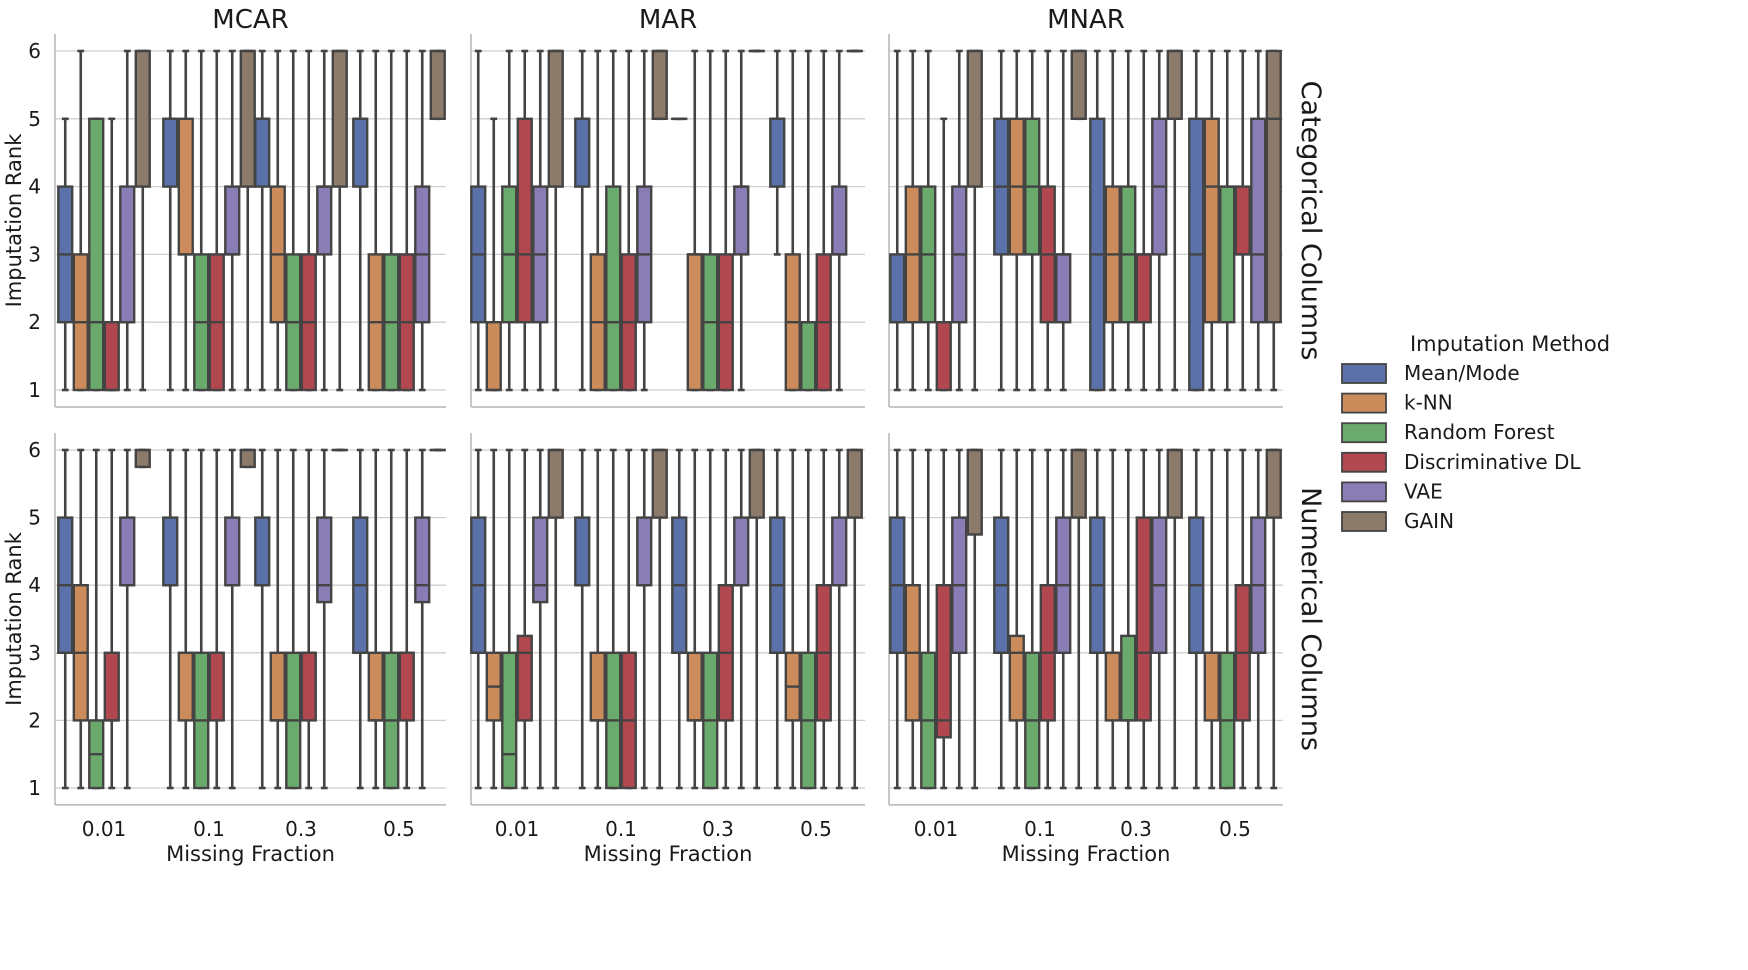  Describe the element at coordinates (104, 829) in the screenshot. I see `x-tick-label: 0.01` at that location.